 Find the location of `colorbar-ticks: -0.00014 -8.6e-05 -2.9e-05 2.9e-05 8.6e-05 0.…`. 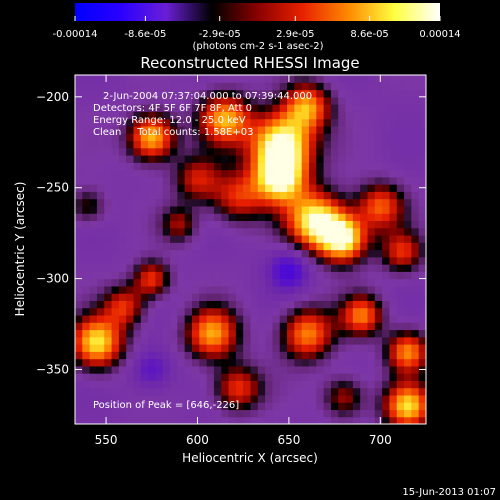

colorbar-ticks: -0.00014 -8.6e-05 -2.9e-05 2.9e-05 8.6e-05 0.… is located at coordinates (257, 28).